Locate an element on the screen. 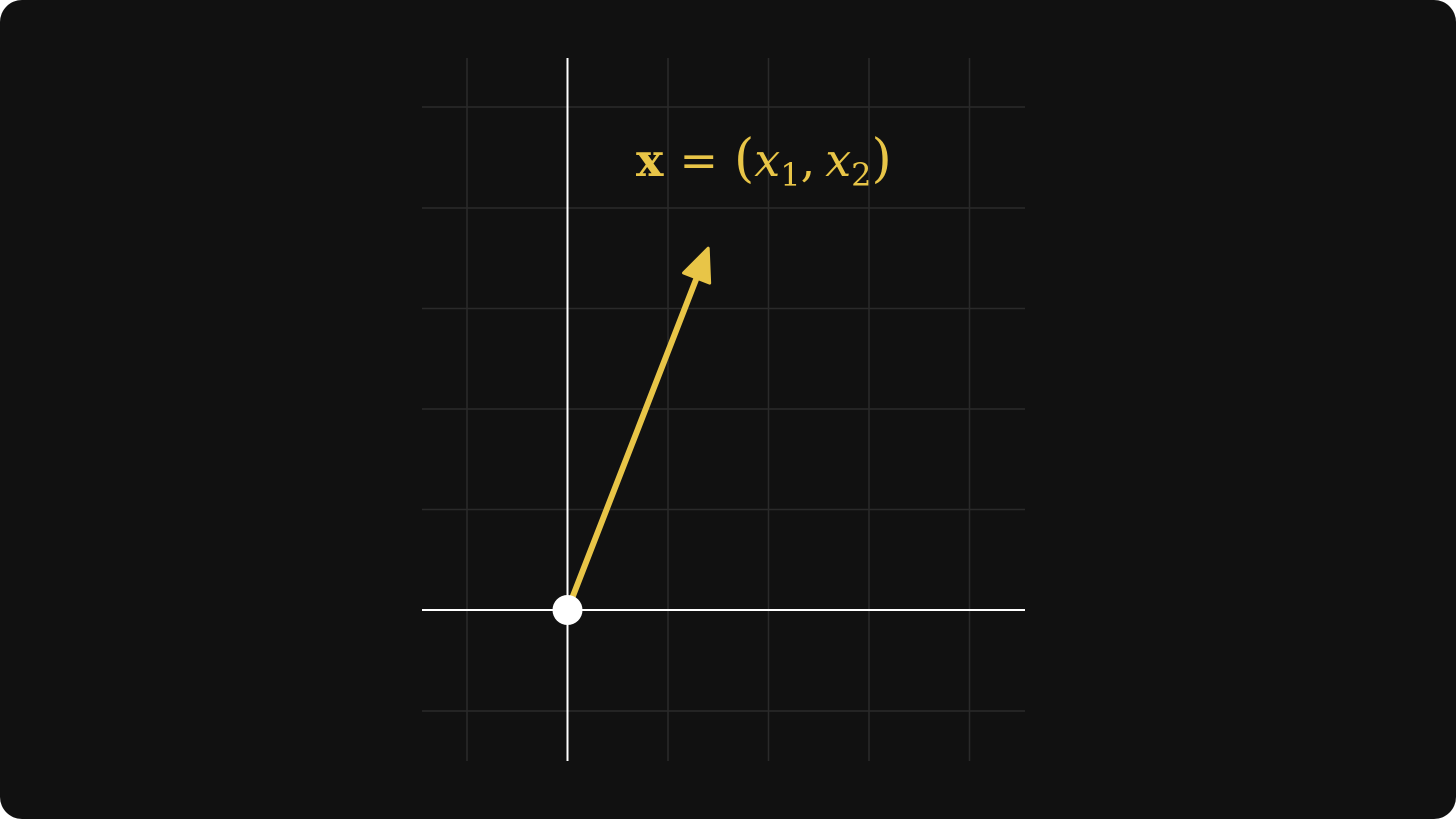 This screenshot has width=1456, height=819. vector-symbol: x is located at coordinates (650, 160).